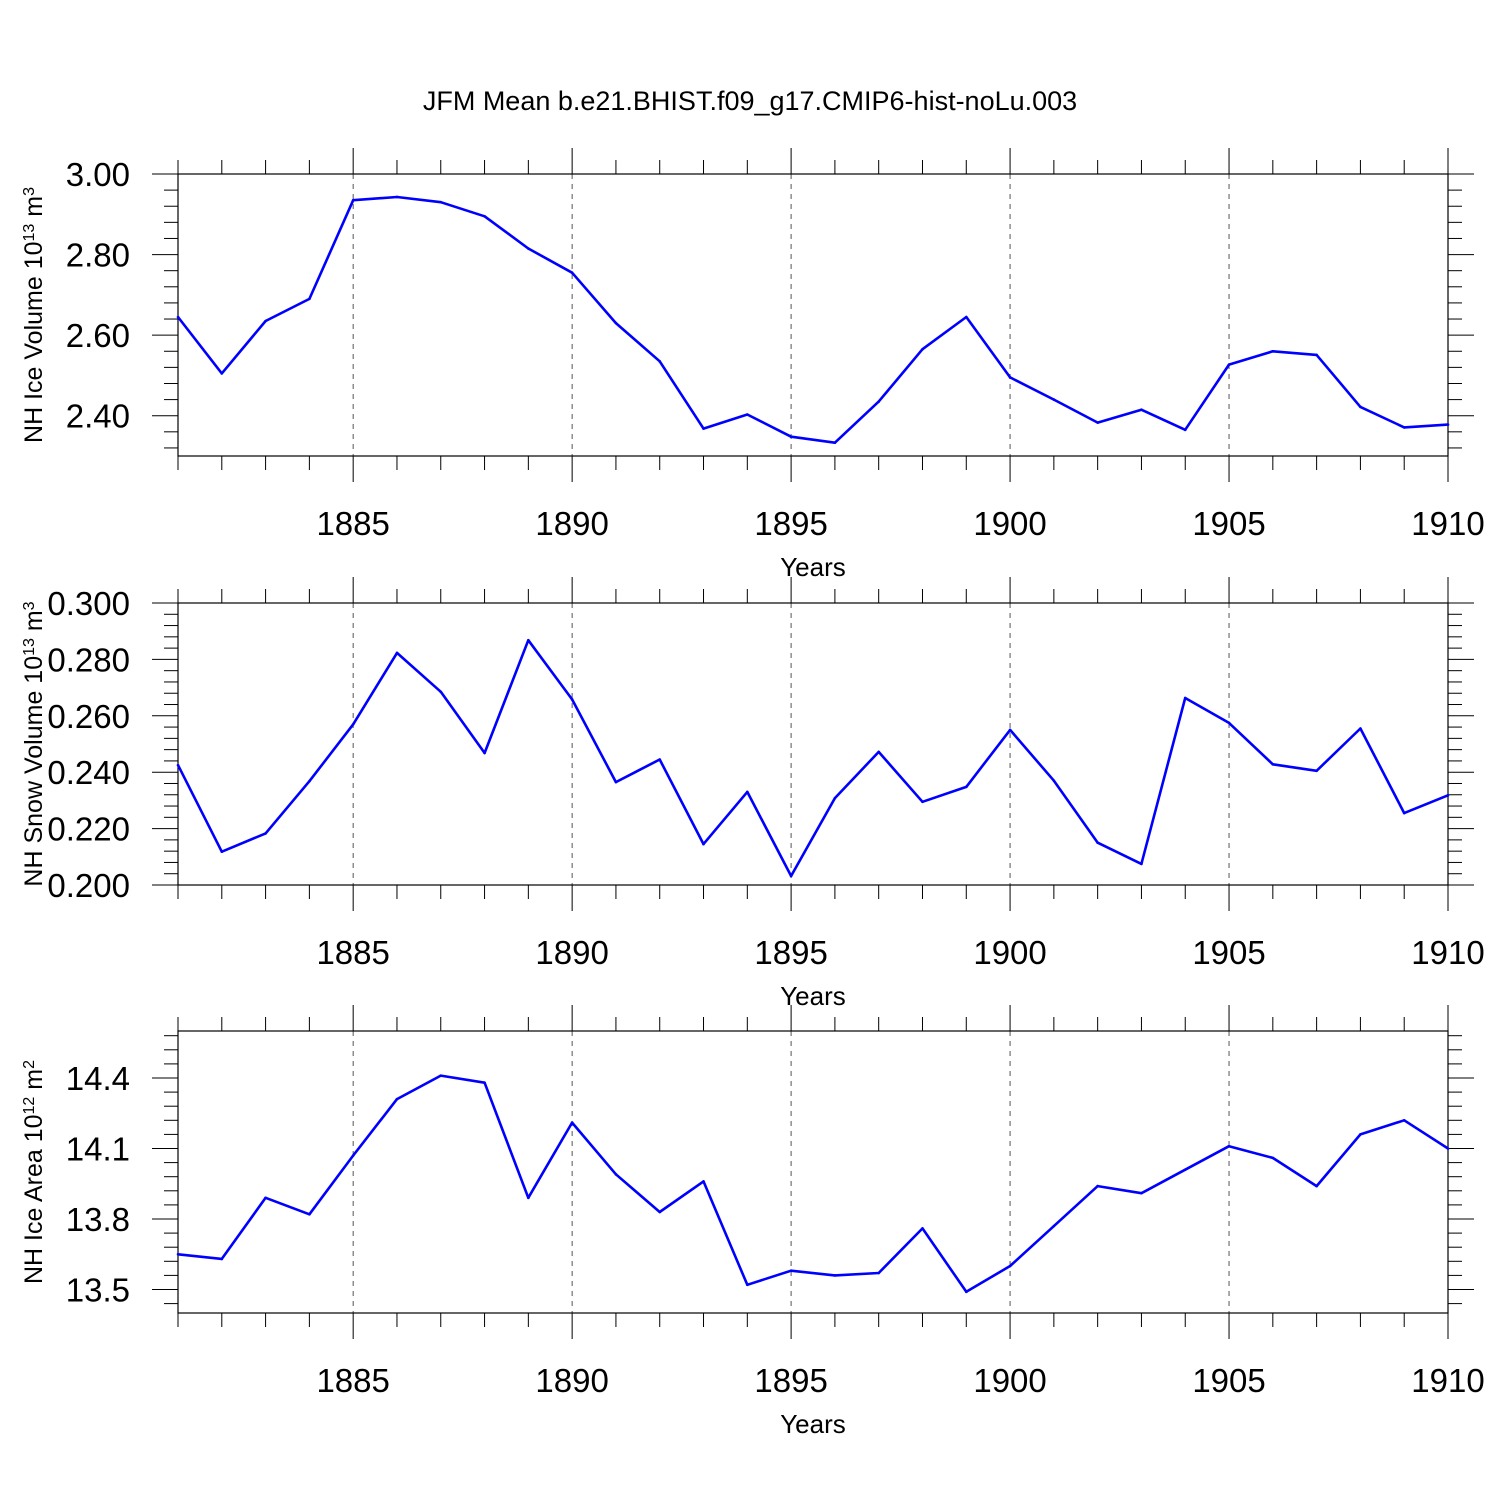  Describe the element at coordinates (29, 1106) in the screenshot. I see `y-axis-exponent: 12` at that location.